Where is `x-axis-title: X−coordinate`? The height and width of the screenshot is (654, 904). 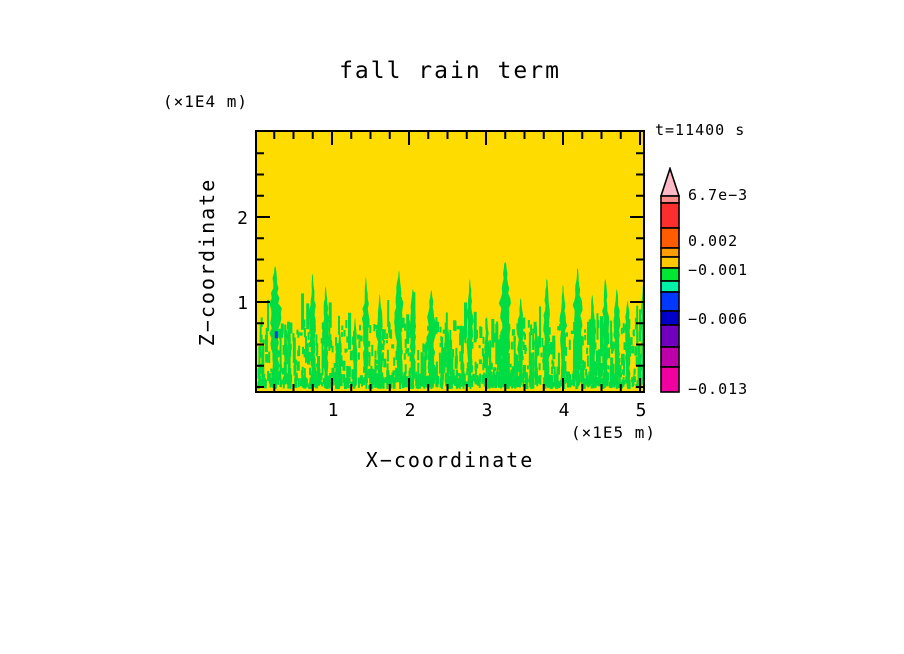
x-axis-title: X−coordinate is located at coordinates (450, 460).